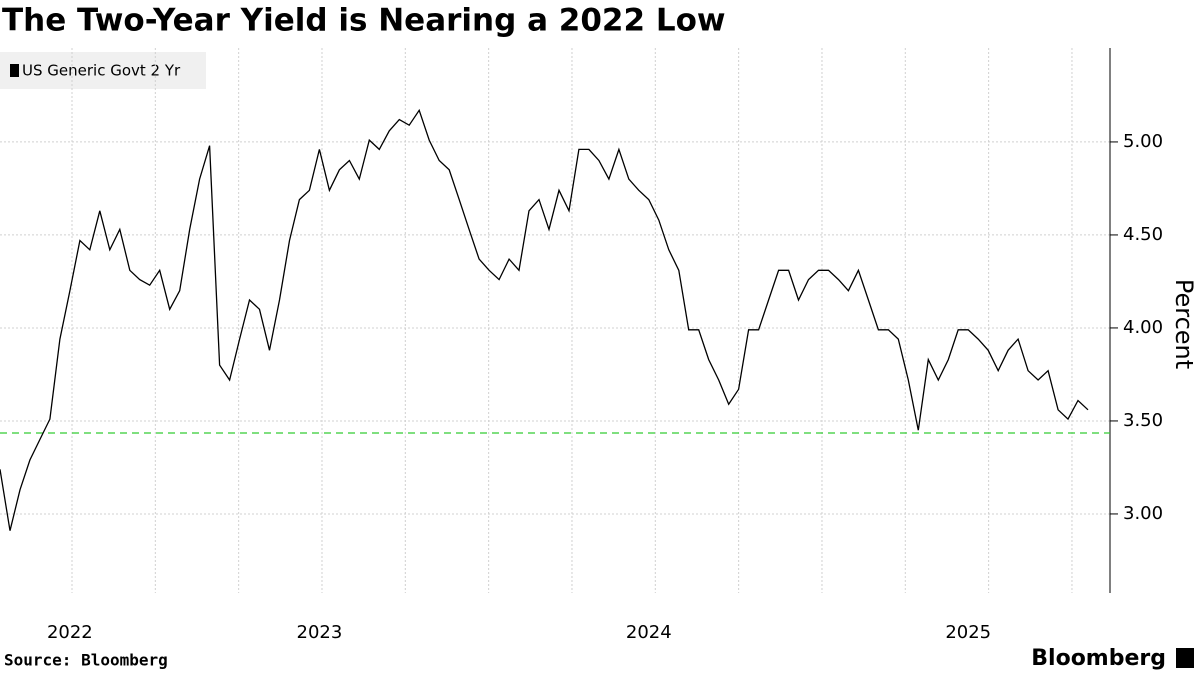 This screenshot has width=1198, height=673. What do you see at coordinates (364, 21) in the screenshot?
I see `chart-title: The Two-Year Yield is Nearing a 2022 Low` at bounding box center [364, 21].